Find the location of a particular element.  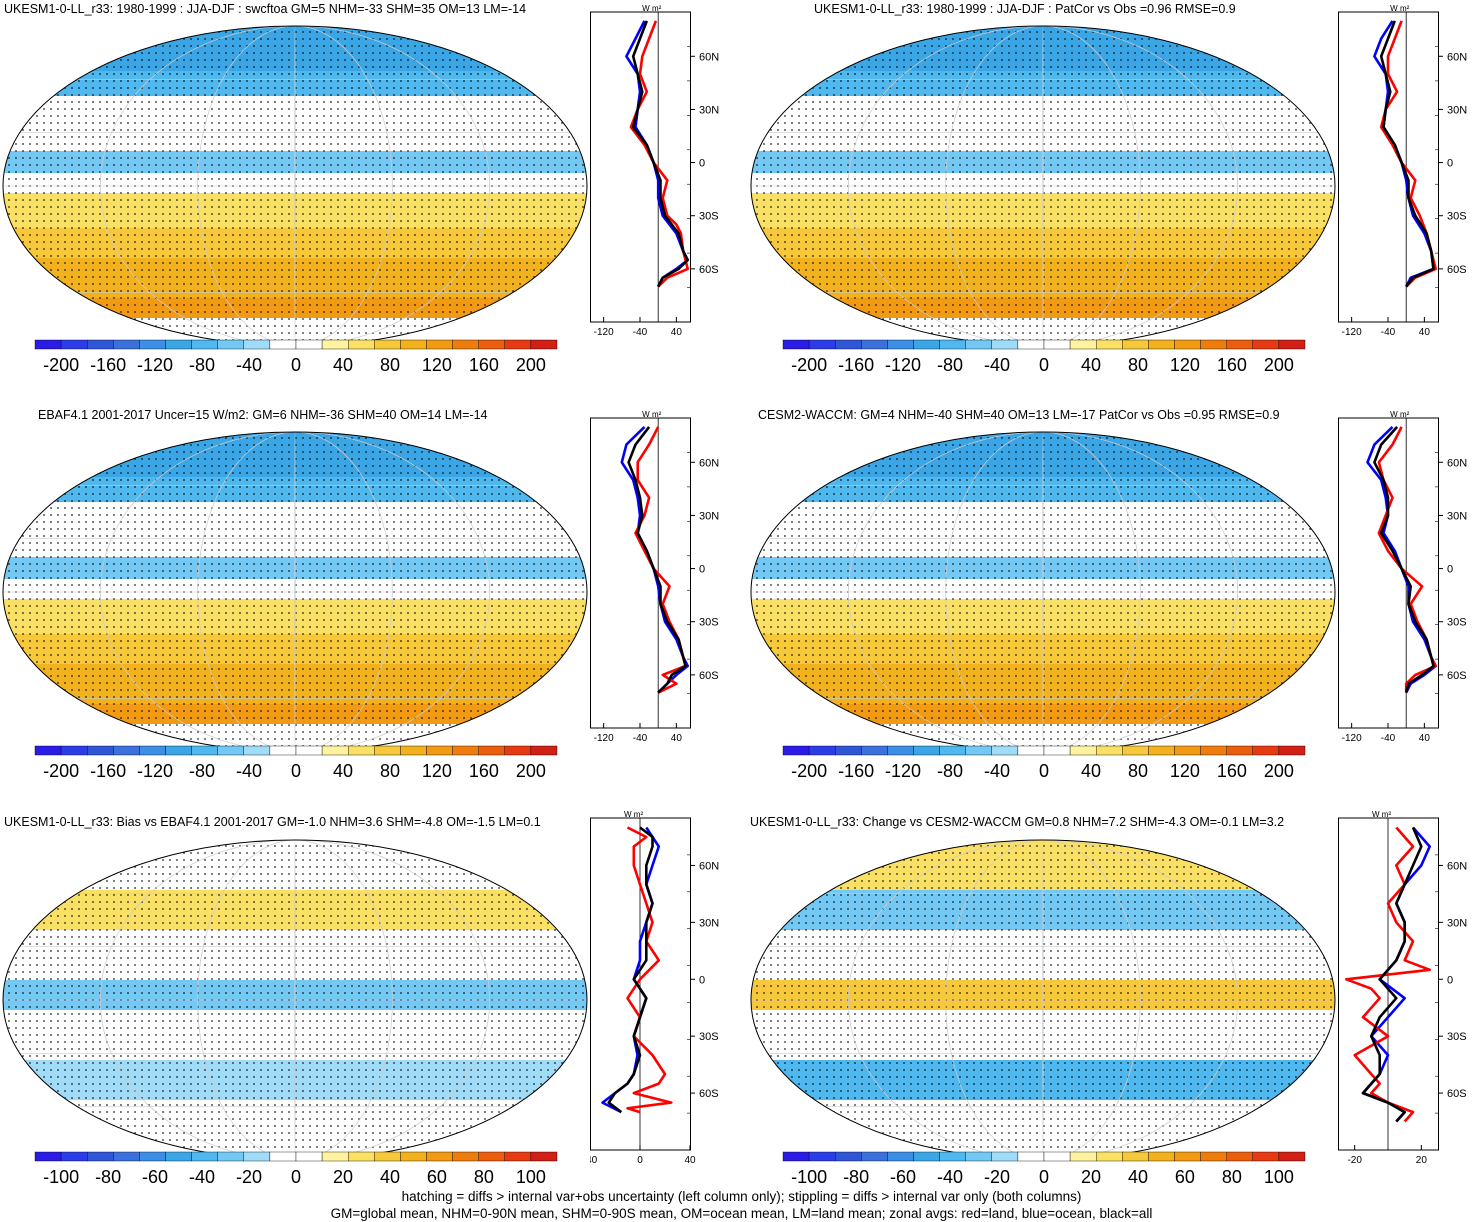

colorbar: -100 -80 -60 -40 -20 0 20 40 60 80 100 is located at coordinates (296, 1169).